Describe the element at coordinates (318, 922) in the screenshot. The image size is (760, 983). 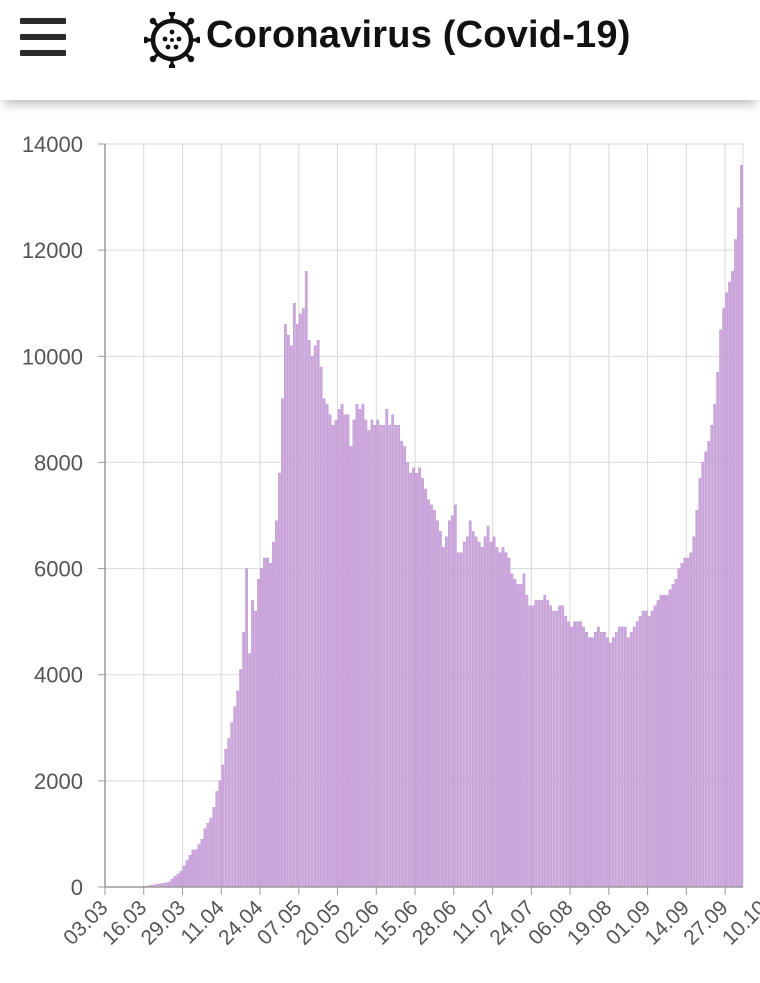
I see `x-tick-label: 20.05` at that location.